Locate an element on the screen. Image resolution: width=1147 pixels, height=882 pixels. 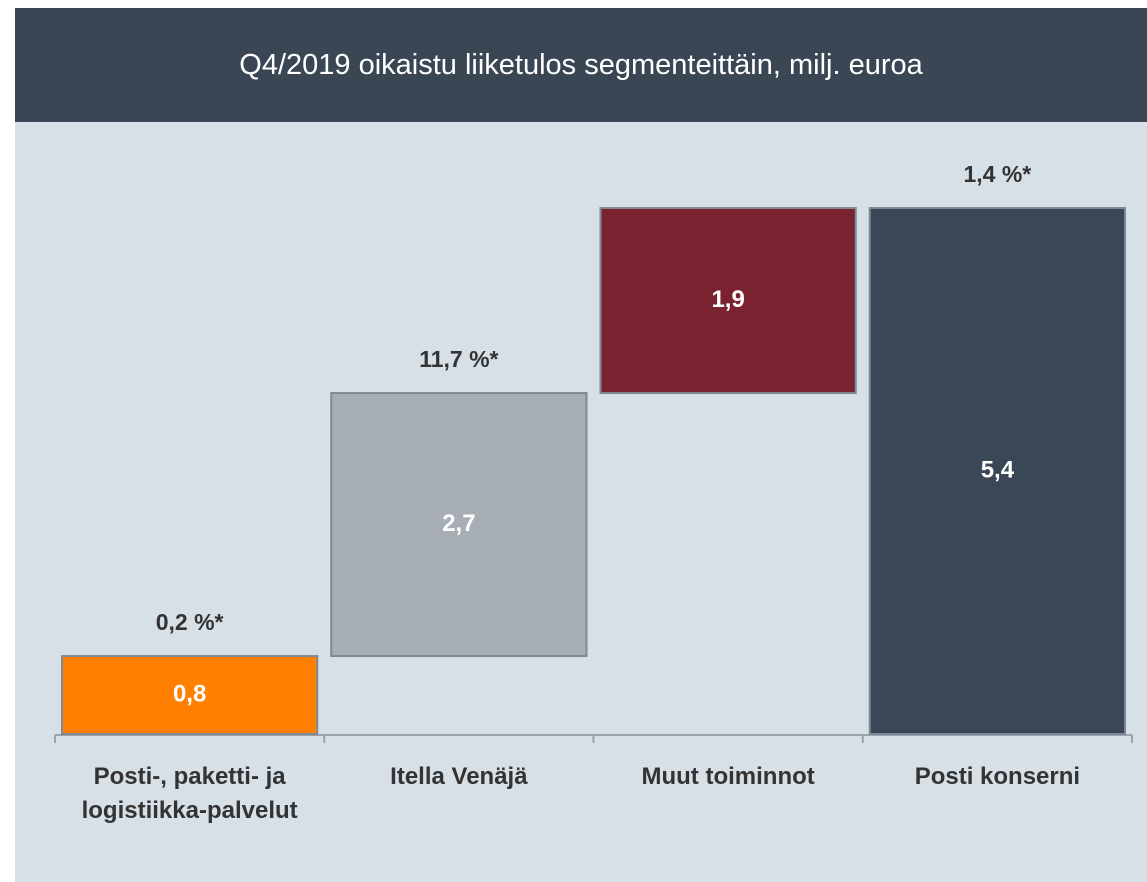
x-tick-label: Muut toiminnot is located at coordinates (728, 776).